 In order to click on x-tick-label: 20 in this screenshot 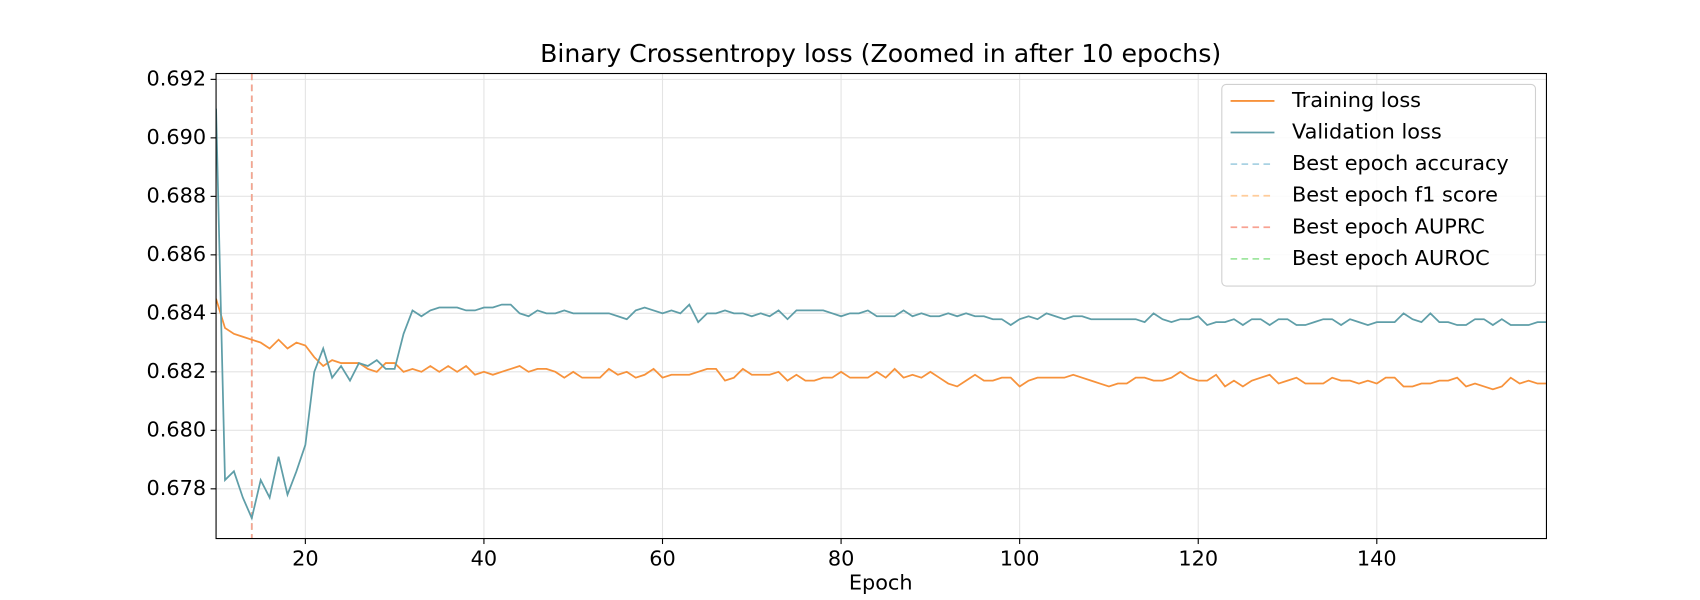, I will do `click(305, 558)`.